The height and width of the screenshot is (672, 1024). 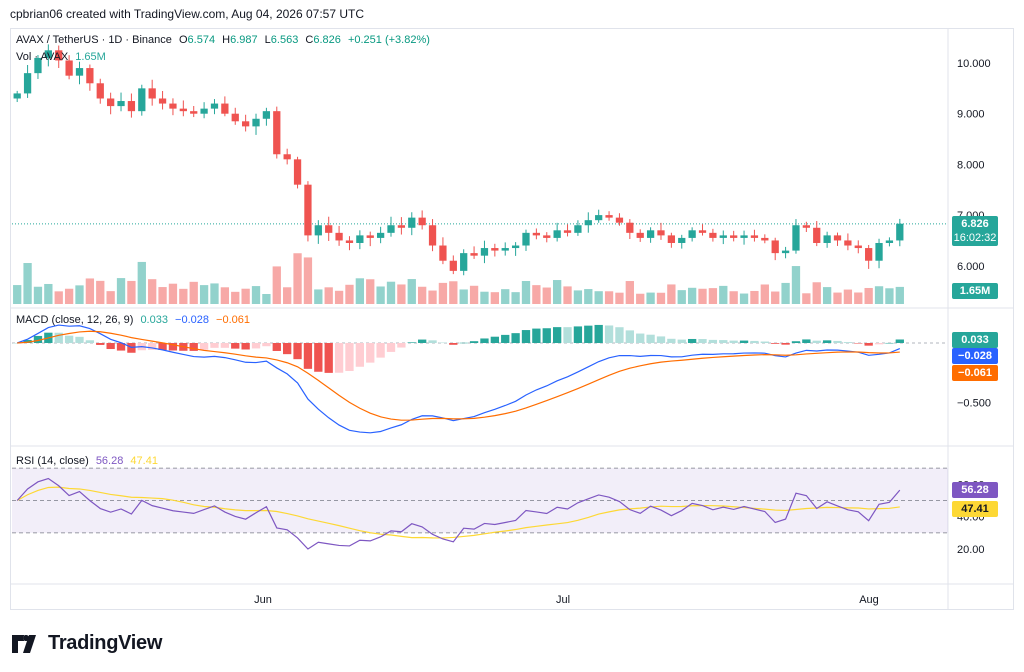 I want to click on rsi-panel, so click(x=480, y=508).